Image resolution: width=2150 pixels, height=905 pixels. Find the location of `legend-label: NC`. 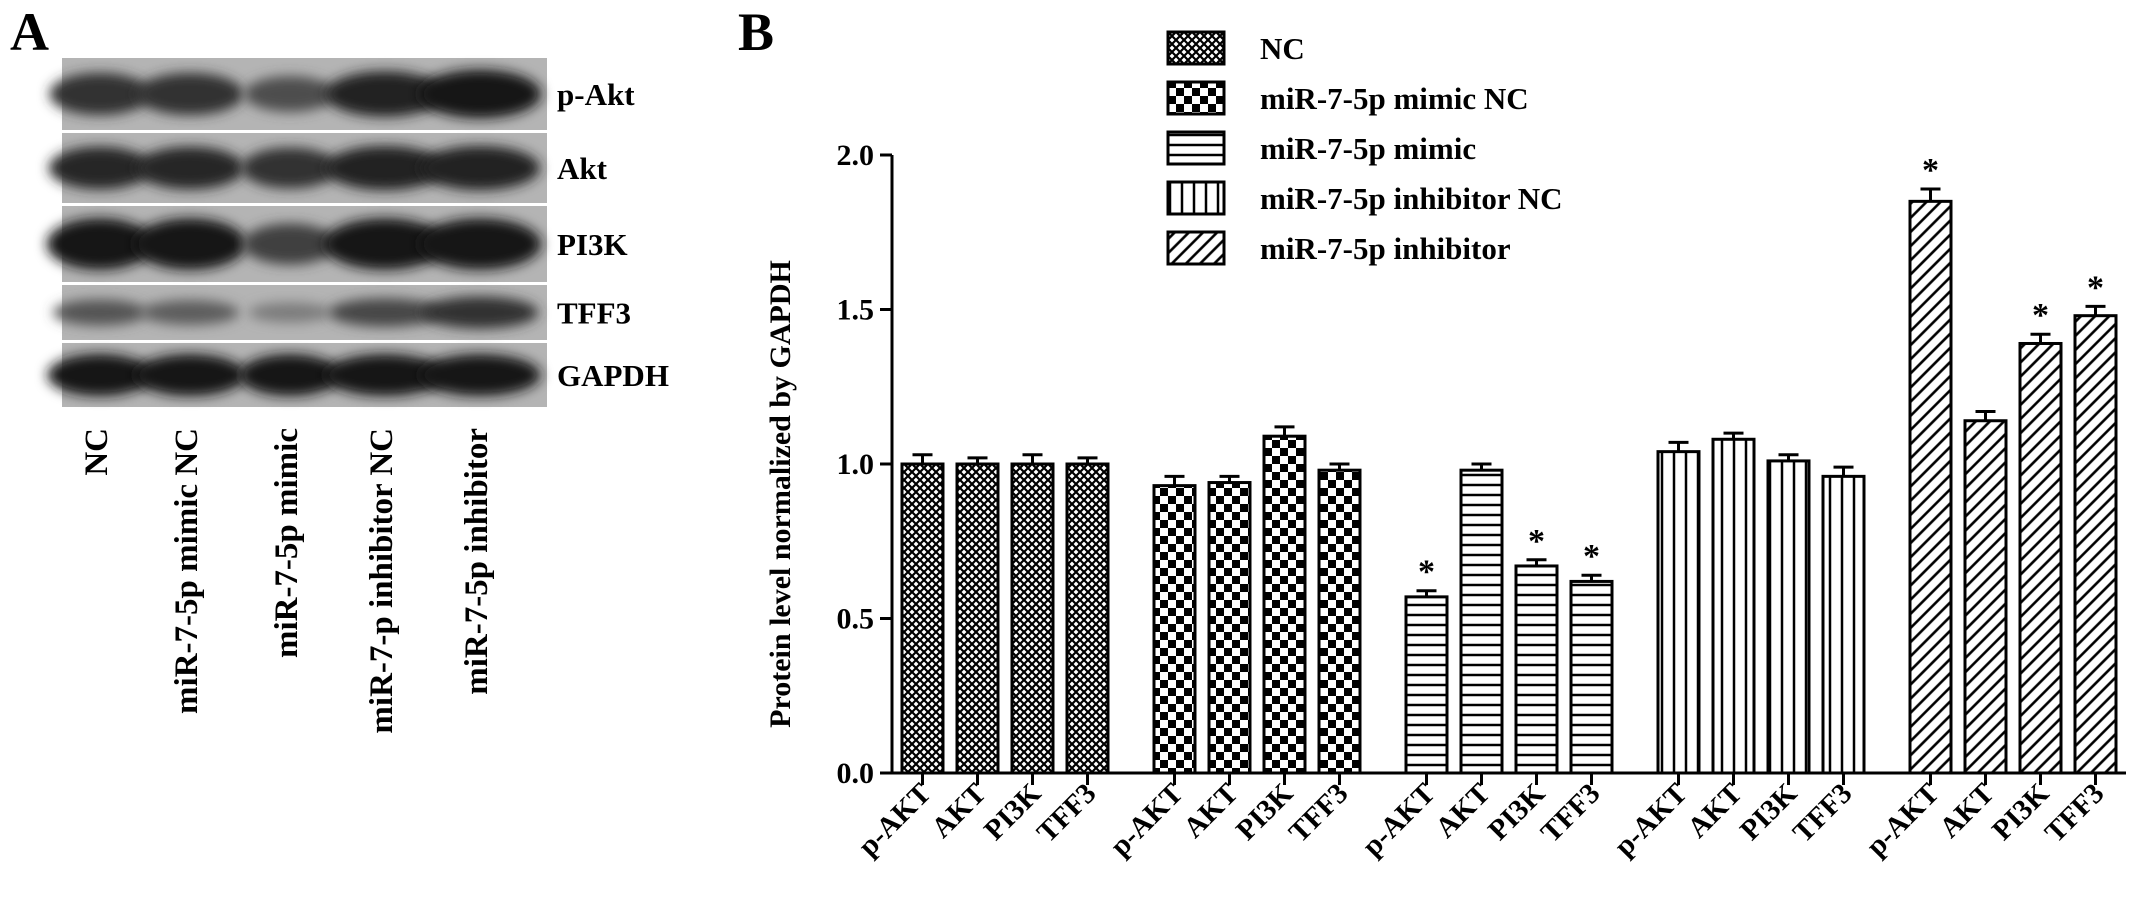

legend-label: NC is located at coordinates (1282, 48).